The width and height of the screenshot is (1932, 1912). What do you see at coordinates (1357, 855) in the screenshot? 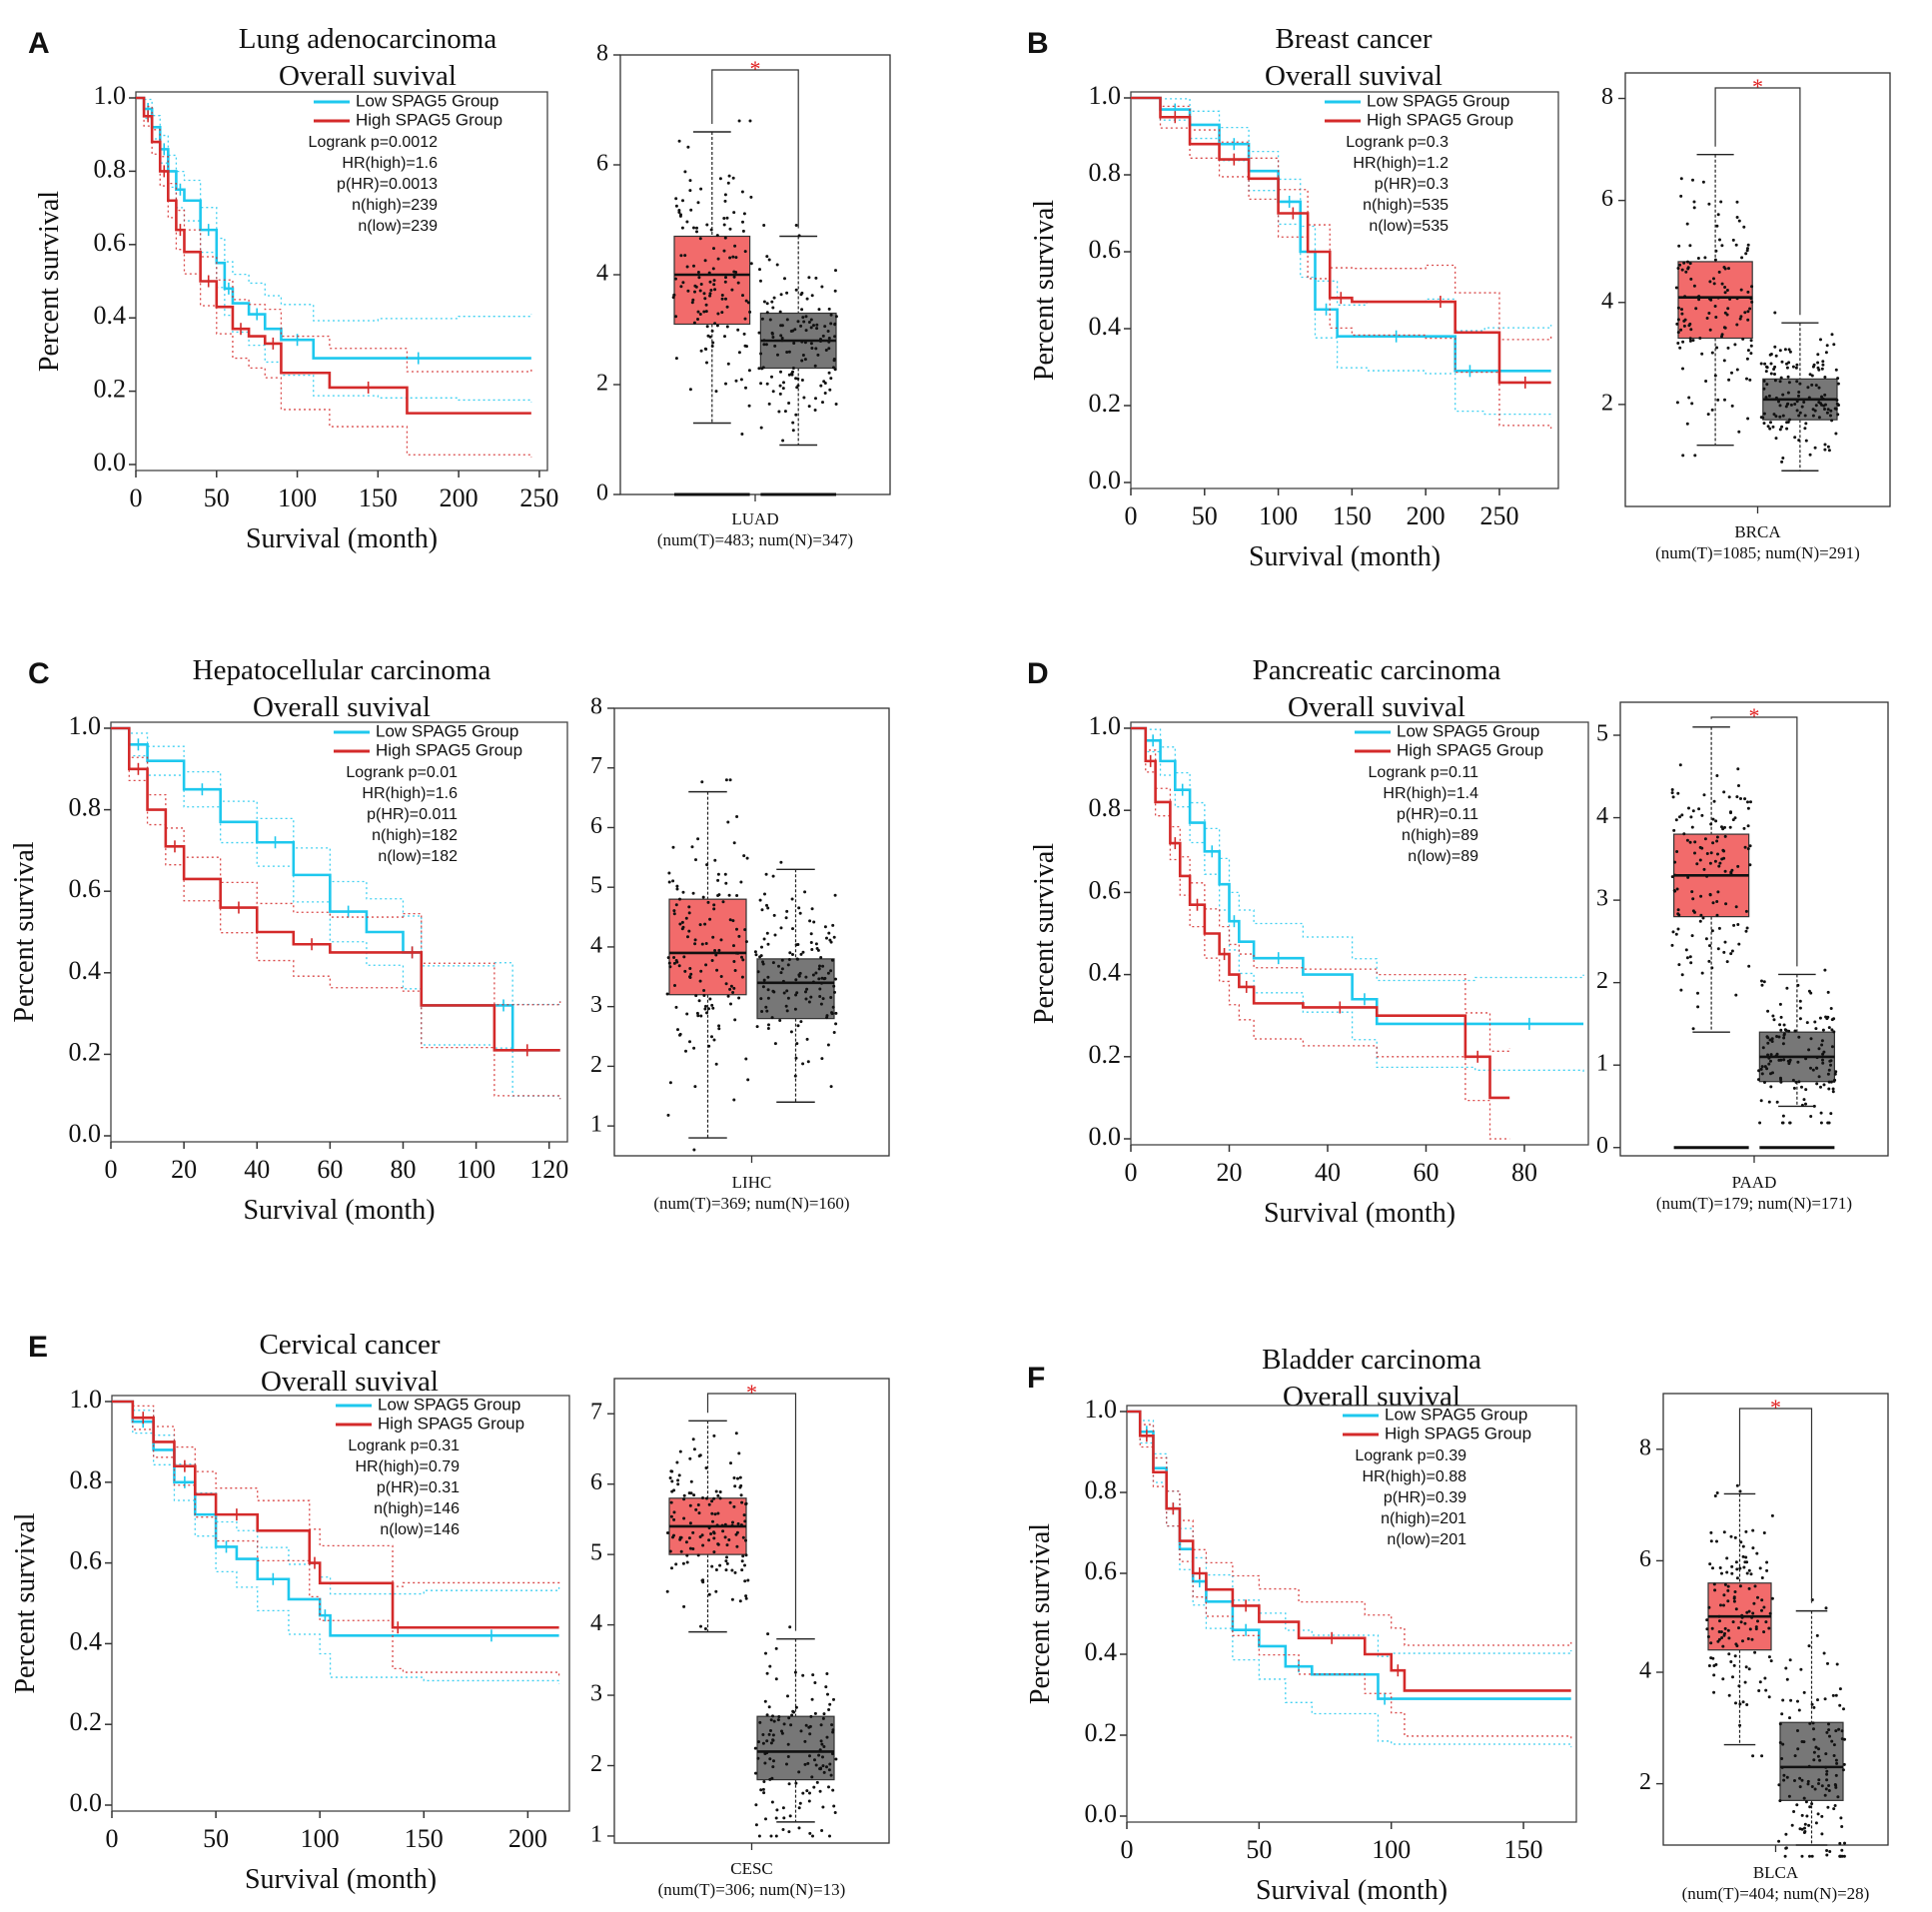
I see `low-ci-upper` at bounding box center [1357, 855].